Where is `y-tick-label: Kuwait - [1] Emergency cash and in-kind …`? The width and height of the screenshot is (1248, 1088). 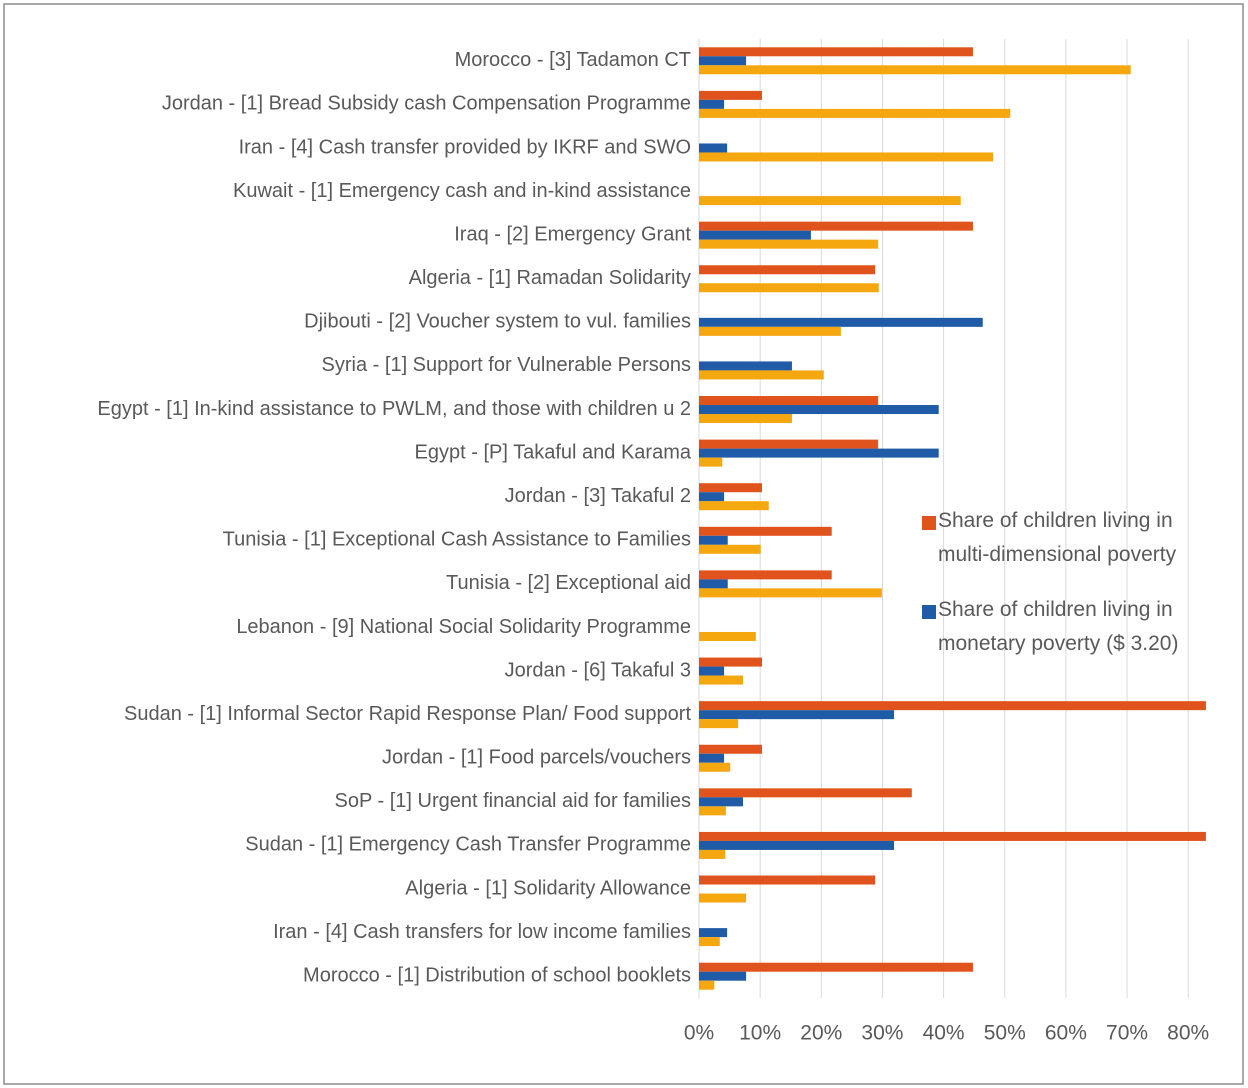 y-tick-label: Kuwait - [1] Emergency cash and in-kind … is located at coordinates (462, 191).